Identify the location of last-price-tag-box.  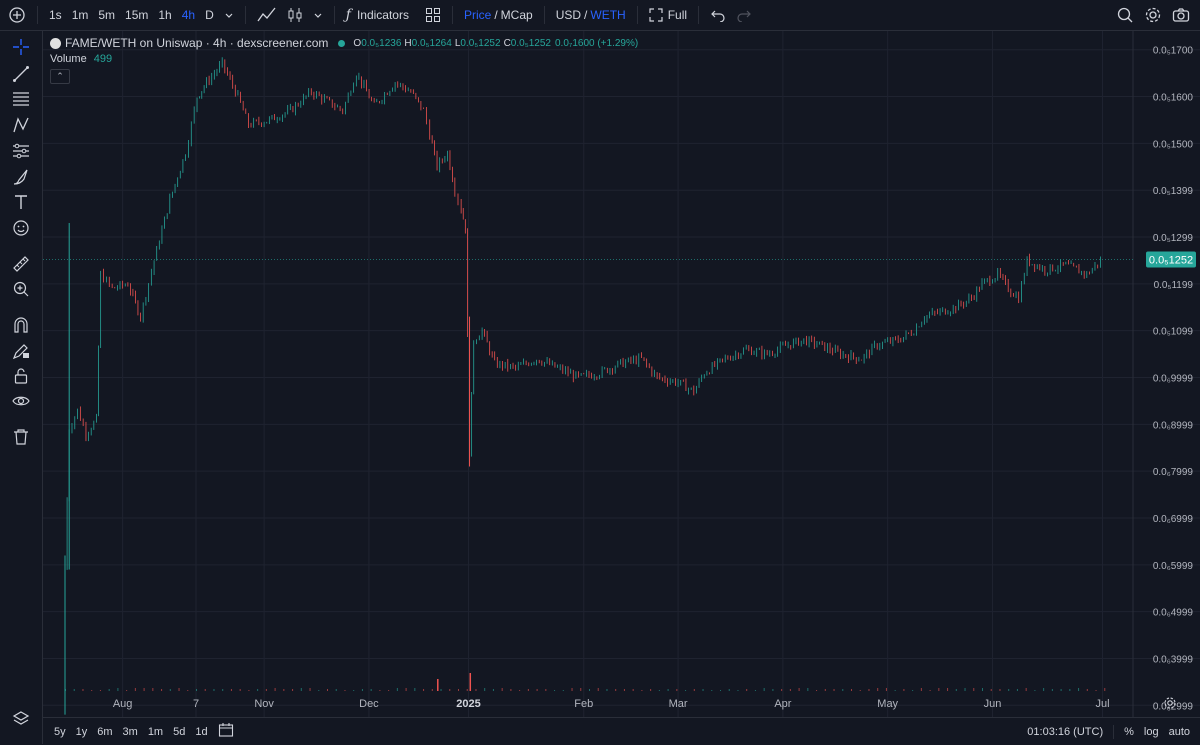
(1171, 259).